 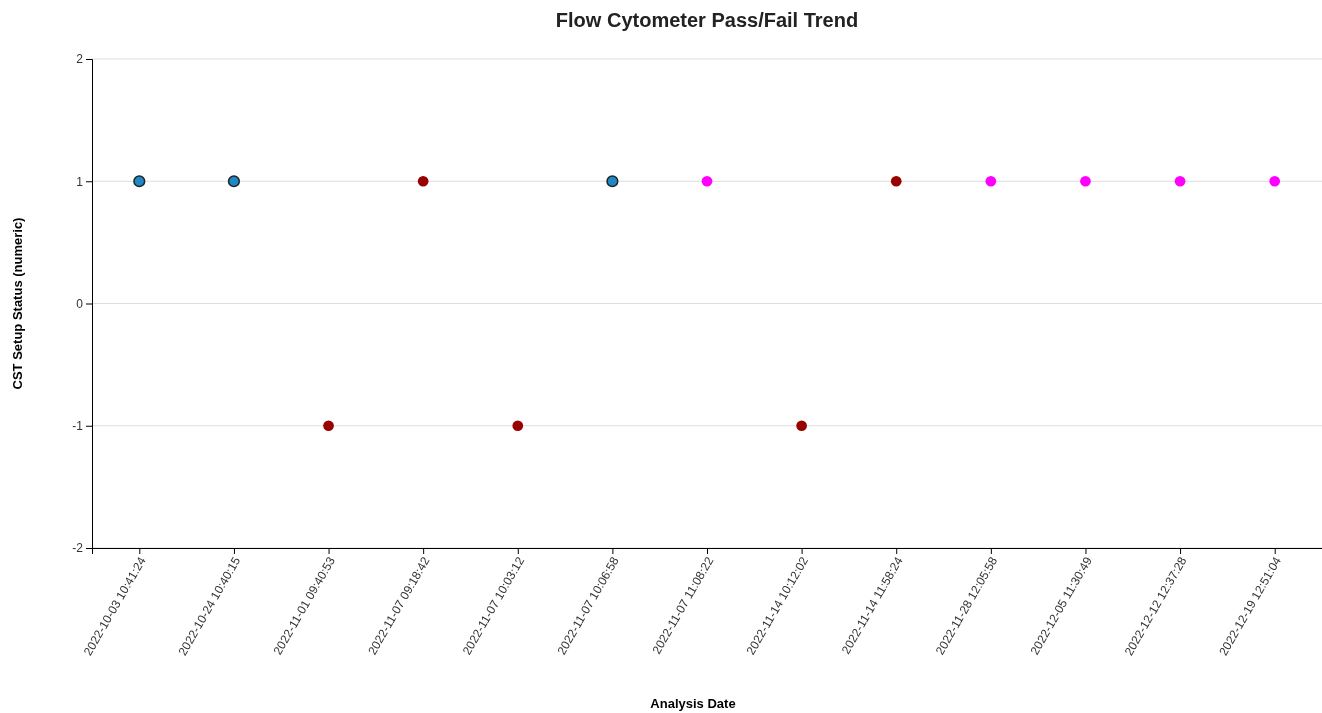 What do you see at coordinates (693, 703) in the screenshot?
I see `x-axis-title: Analysis Date` at bounding box center [693, 703].